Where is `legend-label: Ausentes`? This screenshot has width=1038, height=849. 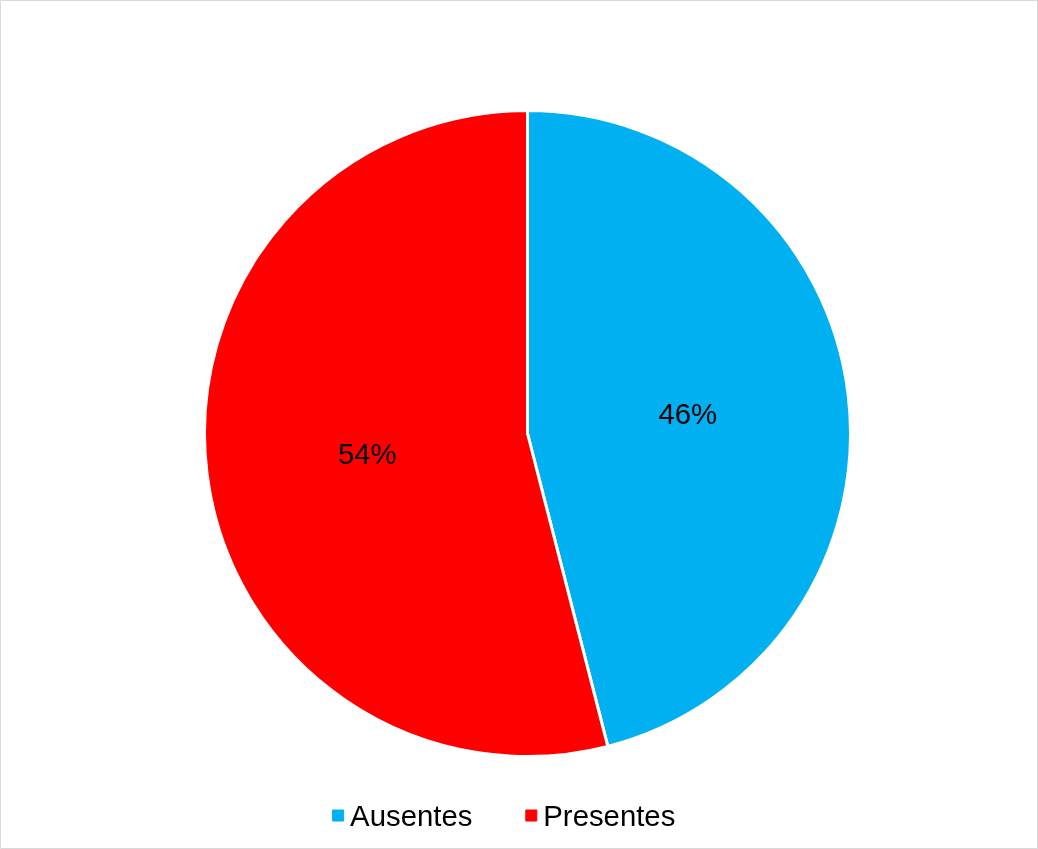 legend-label: Ausentes is located at coordinates (411, 815).